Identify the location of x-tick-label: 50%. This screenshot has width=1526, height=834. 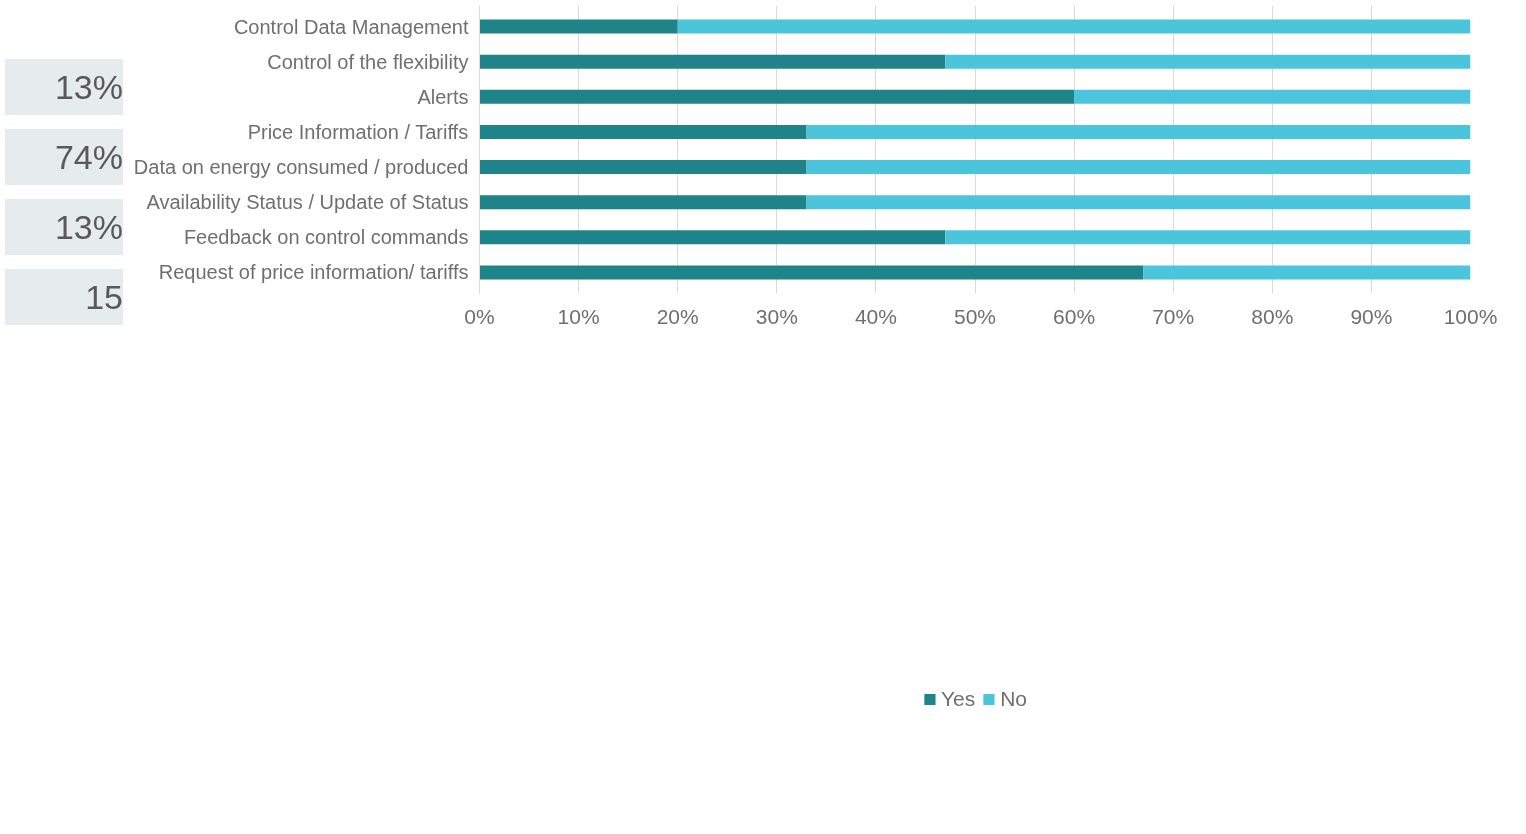
(975, 316).